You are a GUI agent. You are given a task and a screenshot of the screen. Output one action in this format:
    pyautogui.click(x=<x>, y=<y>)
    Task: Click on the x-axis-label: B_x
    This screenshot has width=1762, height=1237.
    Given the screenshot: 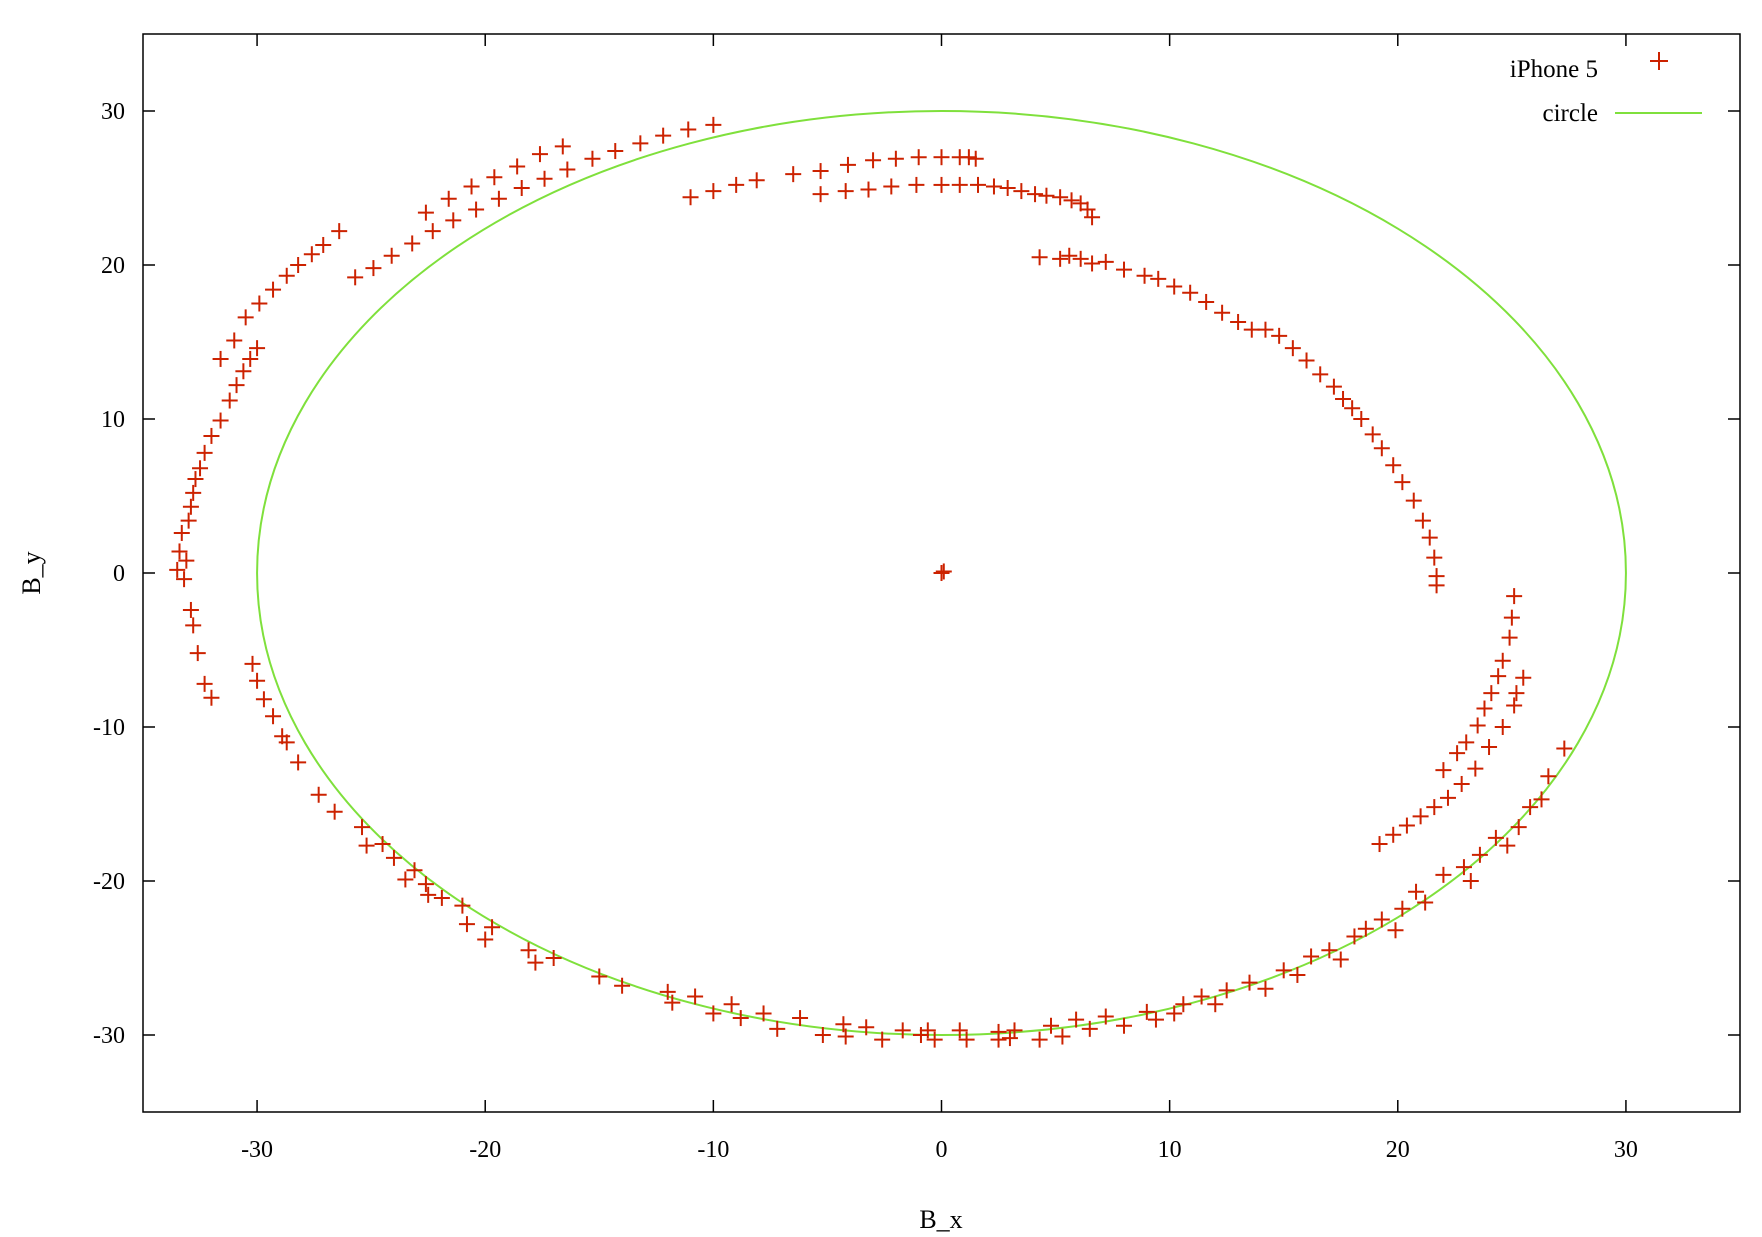 What is the action you would take?
    pyautogui.click(x=940, y=1219)
    